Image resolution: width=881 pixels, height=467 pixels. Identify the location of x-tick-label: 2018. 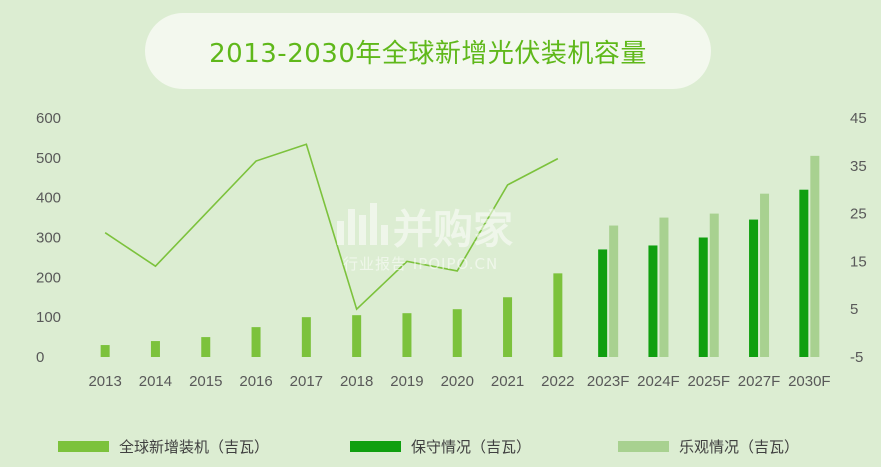
(356, 381).